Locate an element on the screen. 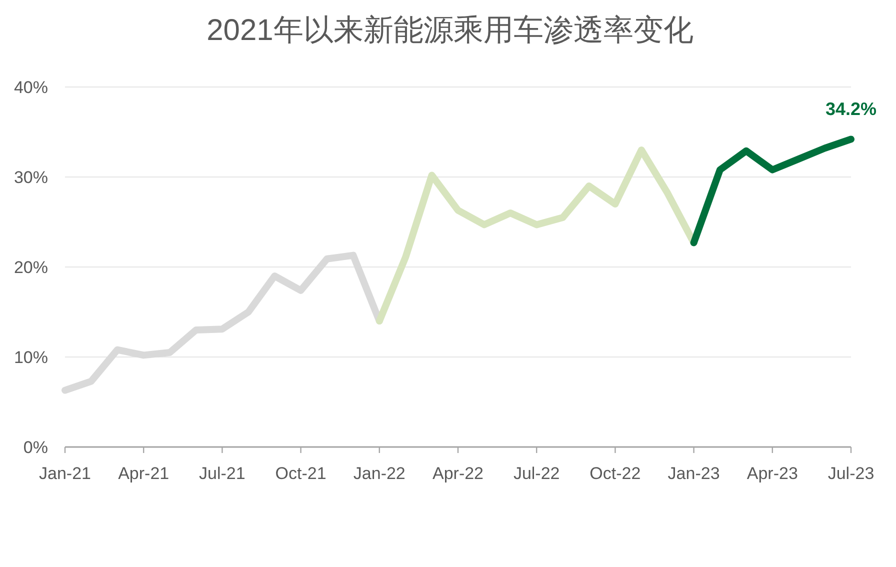  x-tick-label: Jul-21 is located at coordinates (222, 473).